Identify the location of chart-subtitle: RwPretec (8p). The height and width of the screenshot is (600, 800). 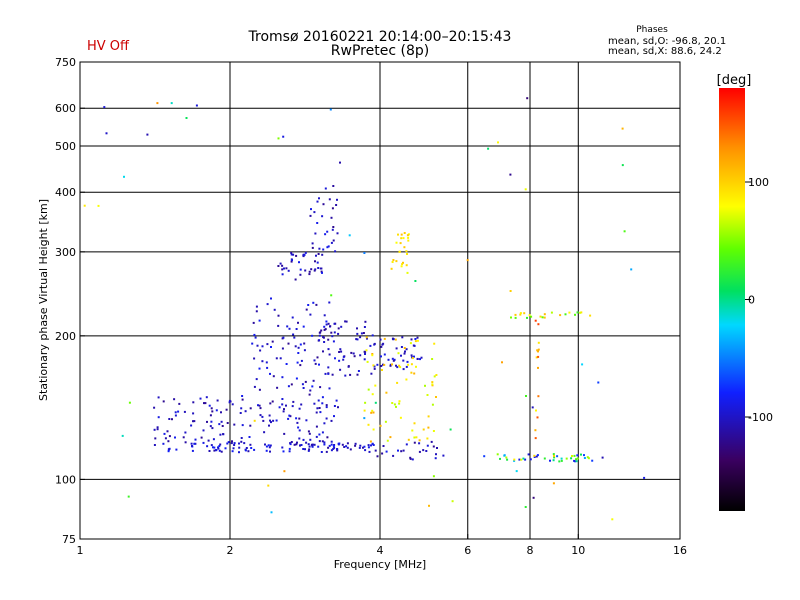
(380, 51).